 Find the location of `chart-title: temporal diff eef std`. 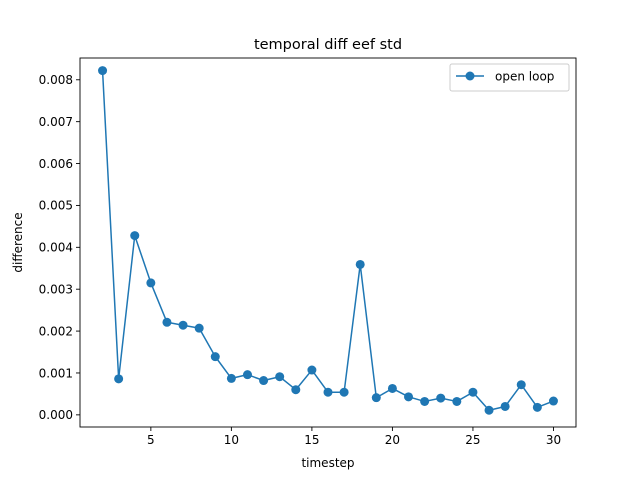

chart-title: temporal diff eef std is located at coordinates (328, 45).